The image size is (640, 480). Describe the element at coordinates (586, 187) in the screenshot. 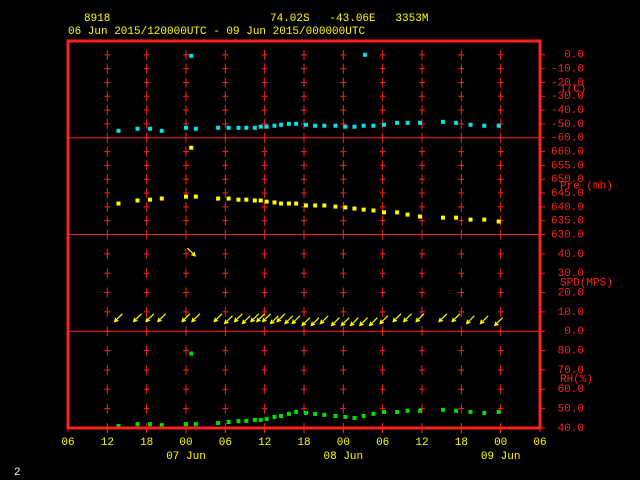

I see `y-axis-label: Pre (mb)` at that location.